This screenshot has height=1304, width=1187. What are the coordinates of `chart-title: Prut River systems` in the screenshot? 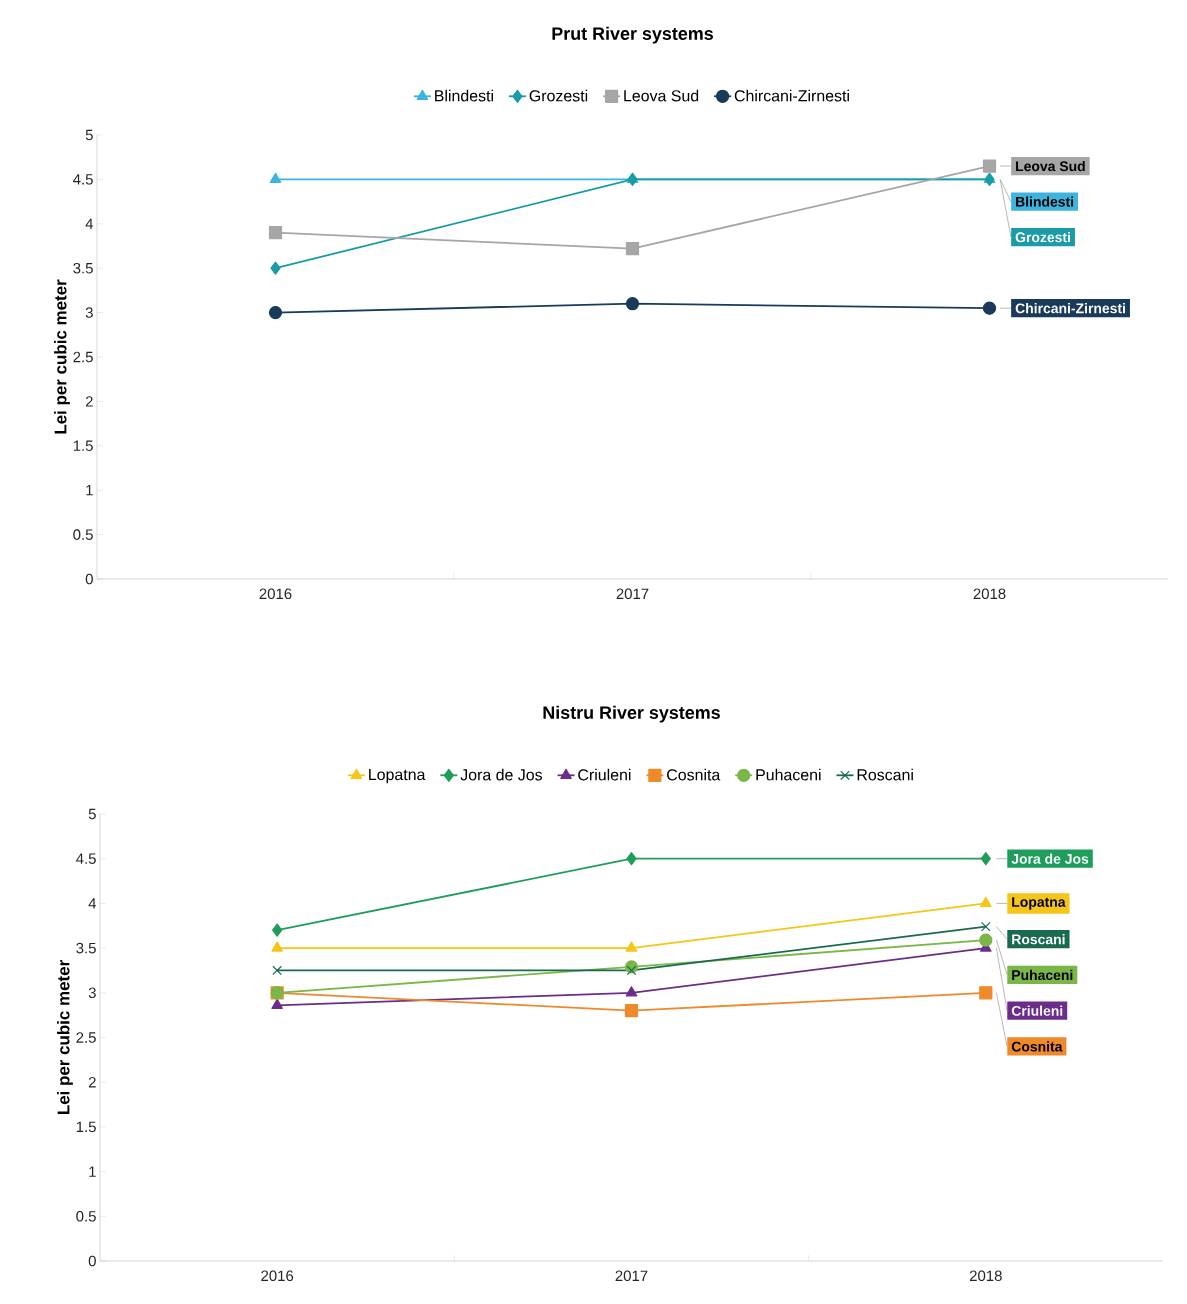 It's located at (632, 35).